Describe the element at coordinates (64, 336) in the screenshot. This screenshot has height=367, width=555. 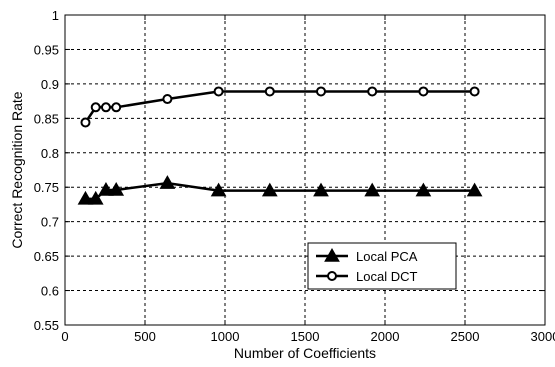
I see `x-tick-label: 0` at that location.